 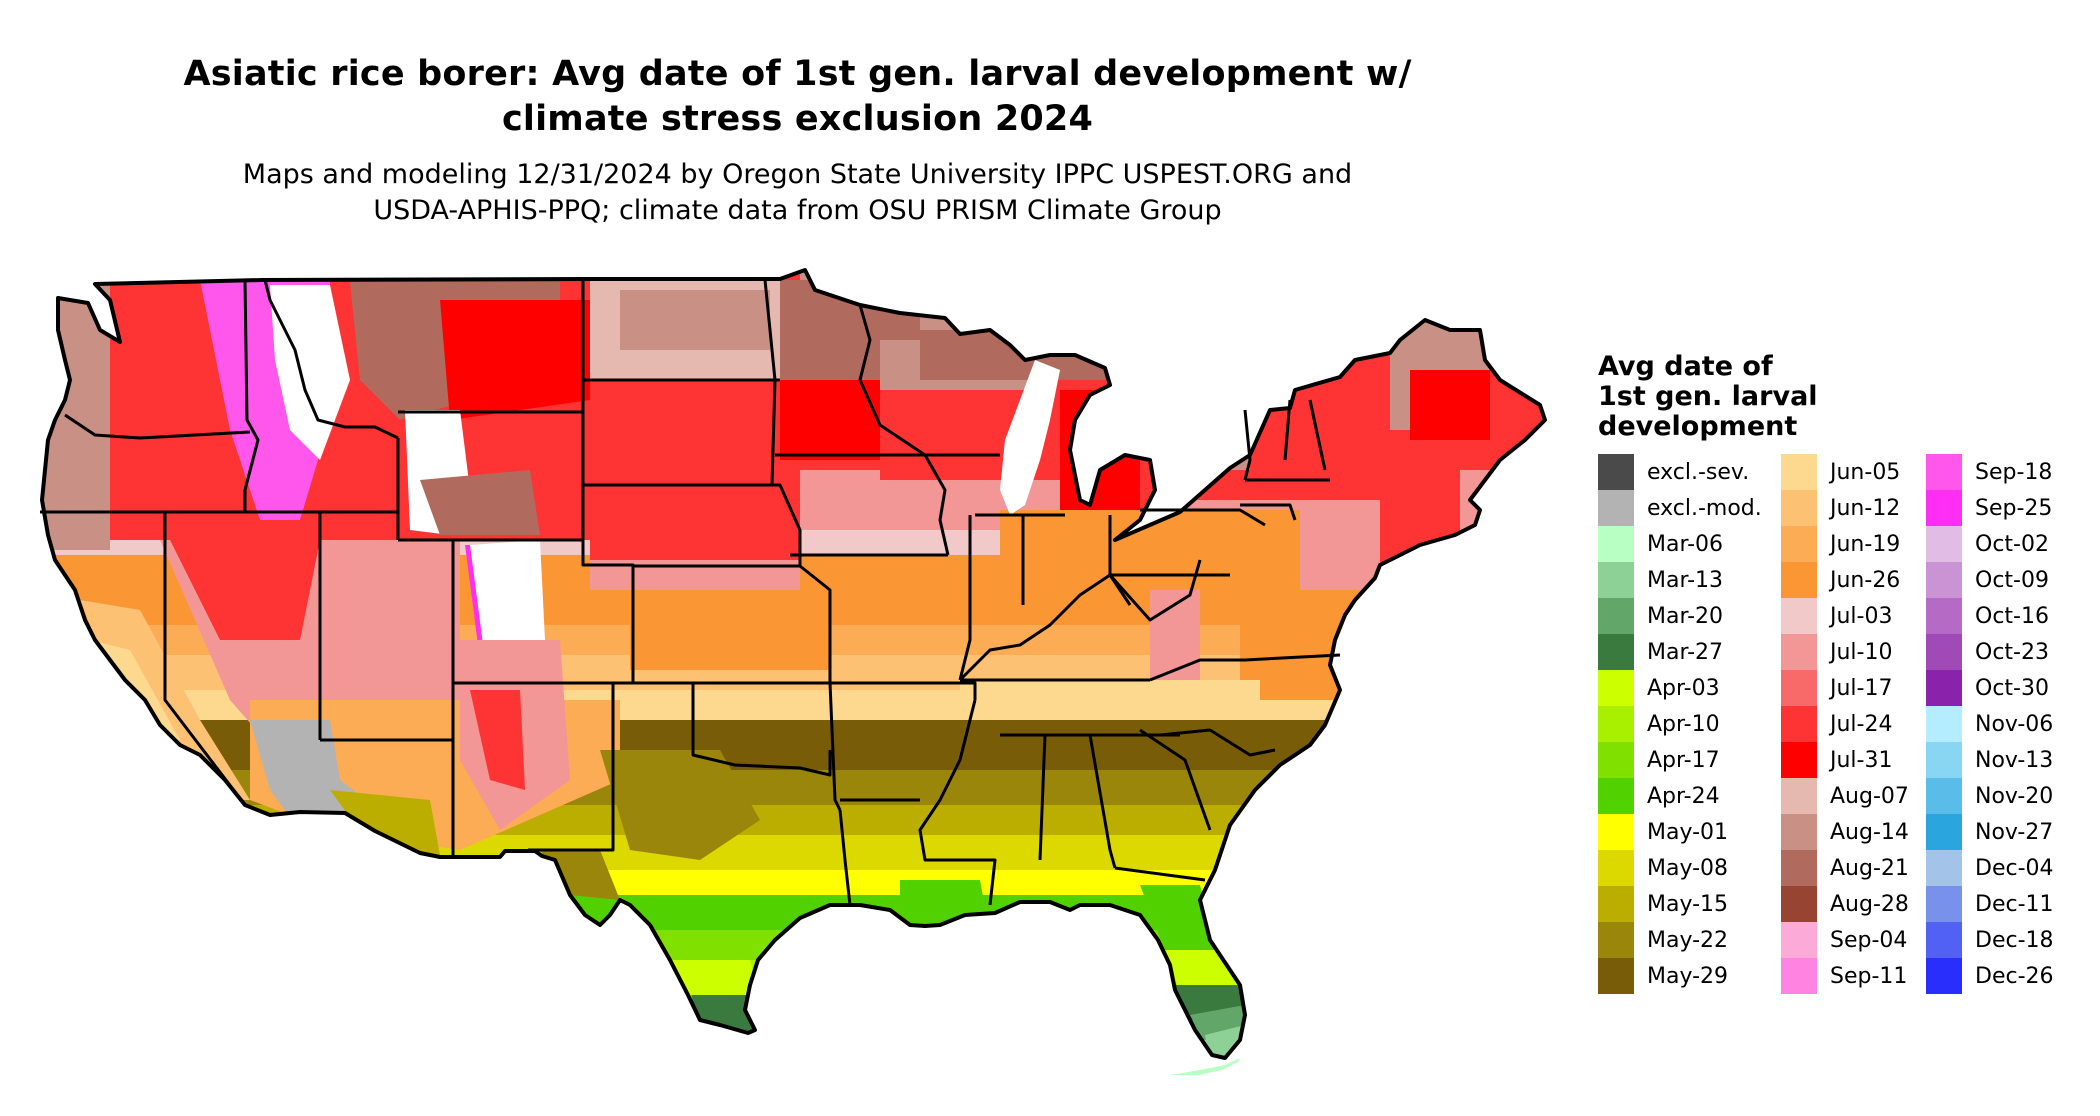 I want to click on sd-red, so click(x=690, y=435).